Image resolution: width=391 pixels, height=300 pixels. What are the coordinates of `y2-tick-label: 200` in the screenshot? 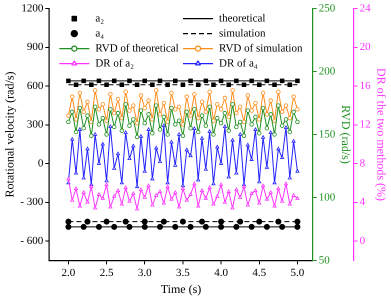 It's located at (327, 71).